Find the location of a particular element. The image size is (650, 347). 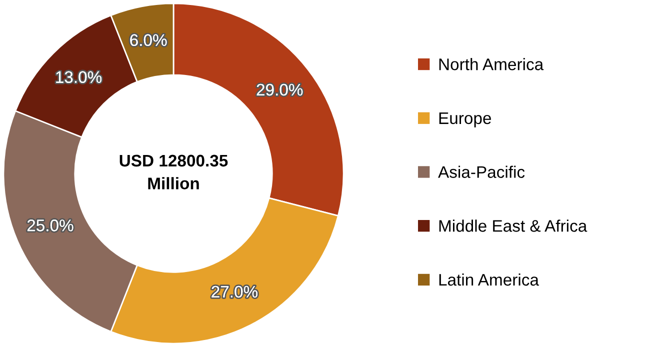

legend-label: Middle East & Africa is located at coordinates (513, 226).